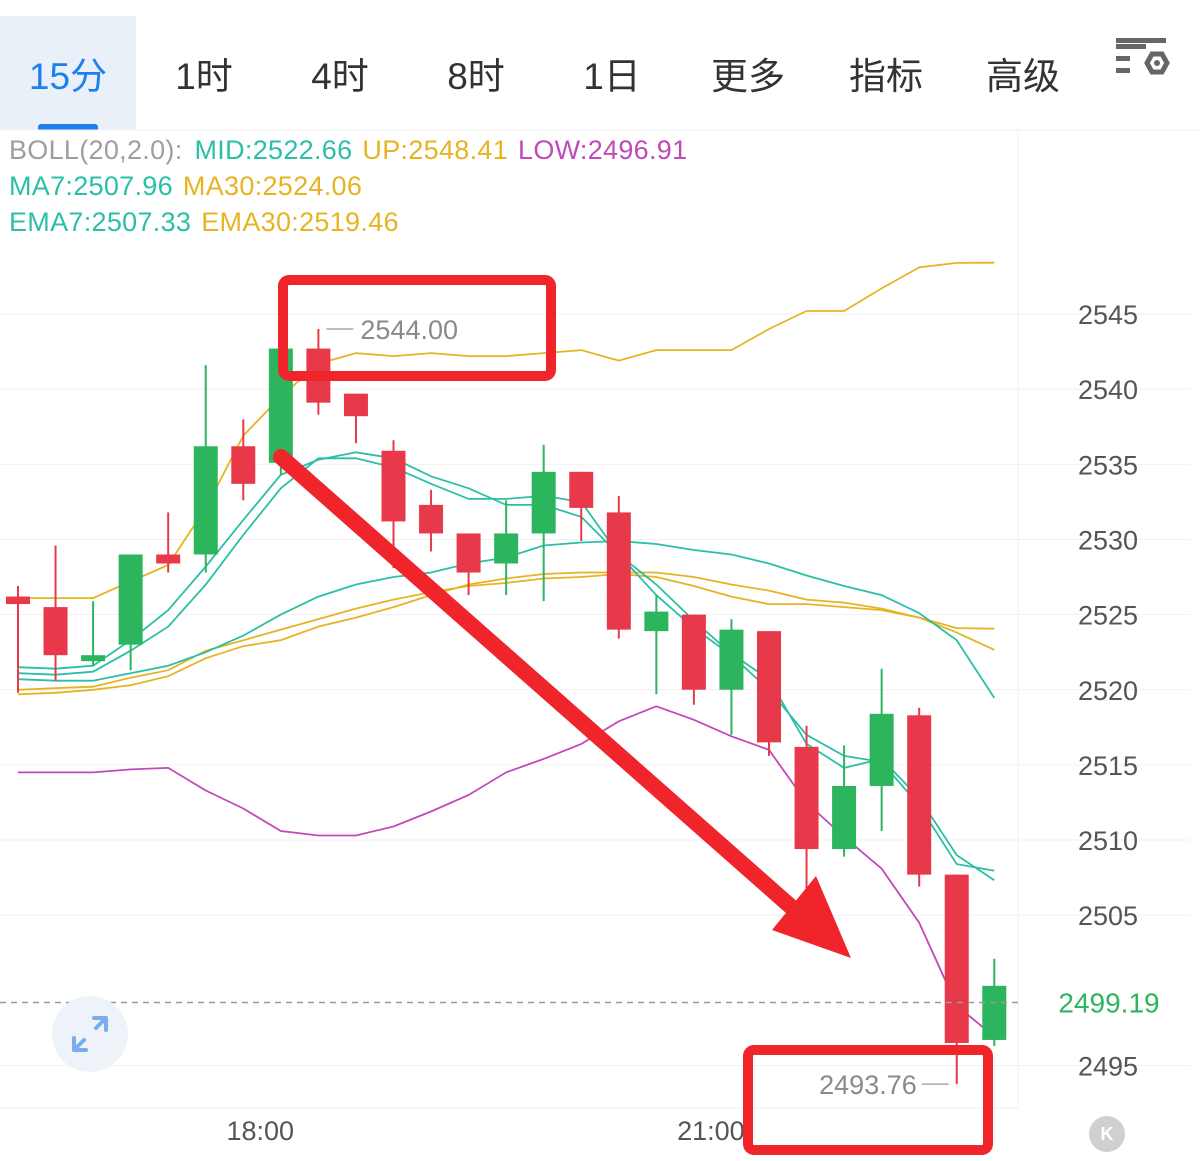 The width and height of the screenshot is (1200, 1161). Describe the element at coordinates (91, 186) in the screenshot. I see `ma7-value: MA7:2507.96` at that location.